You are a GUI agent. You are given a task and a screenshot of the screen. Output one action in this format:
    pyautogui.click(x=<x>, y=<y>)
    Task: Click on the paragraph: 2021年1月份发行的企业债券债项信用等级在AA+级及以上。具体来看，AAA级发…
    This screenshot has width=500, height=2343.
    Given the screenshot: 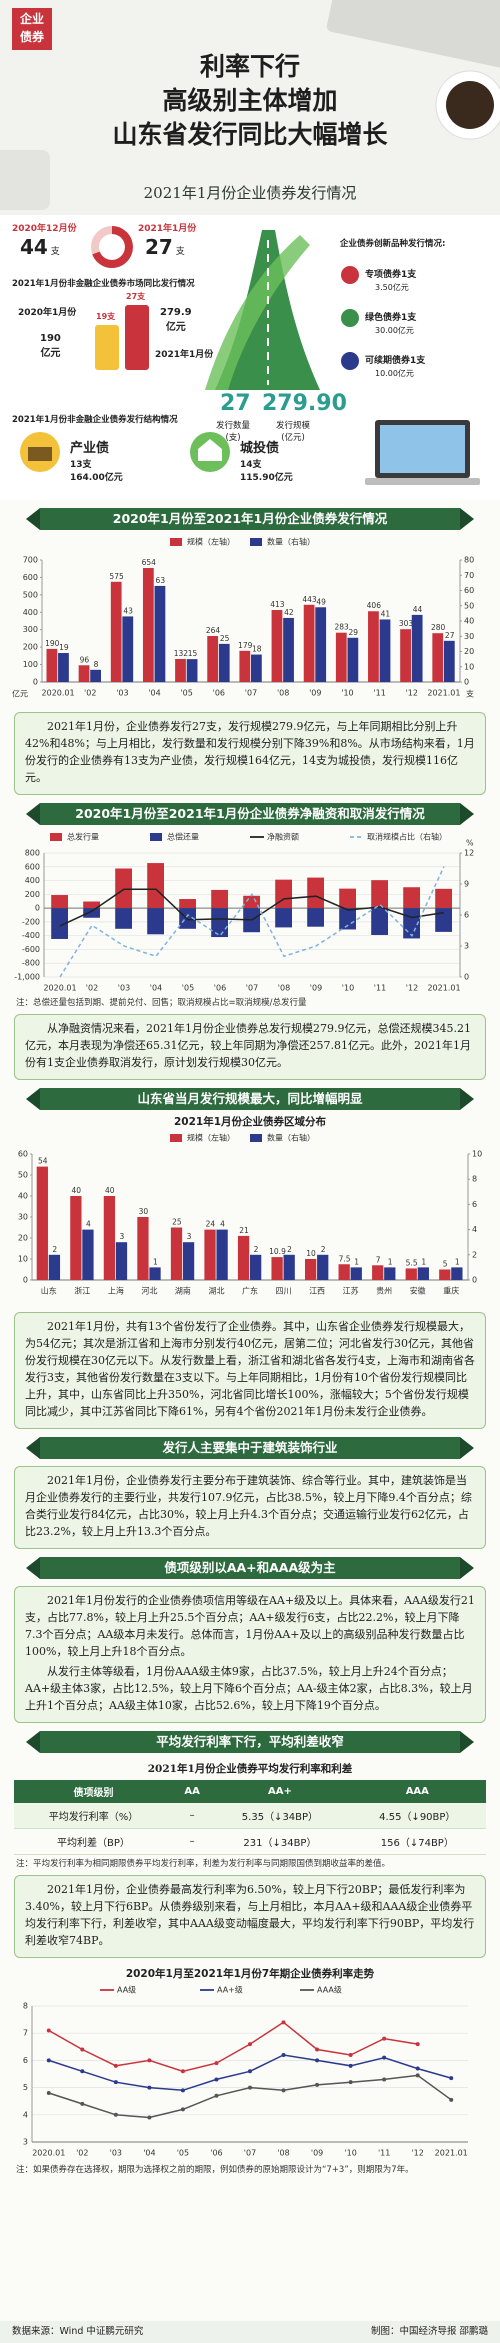 What is the action you would take?
    pyautogui.click(x=250, y=1626)
    